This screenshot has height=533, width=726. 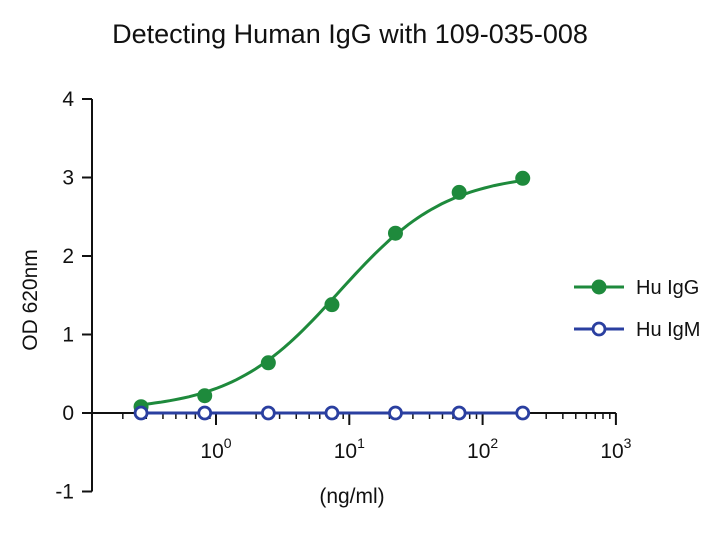 What do you see at coordinates (351, 496) in the screenshot?
I see `x-axis-label: (ng/ml)` at bounding box center [351, 496].